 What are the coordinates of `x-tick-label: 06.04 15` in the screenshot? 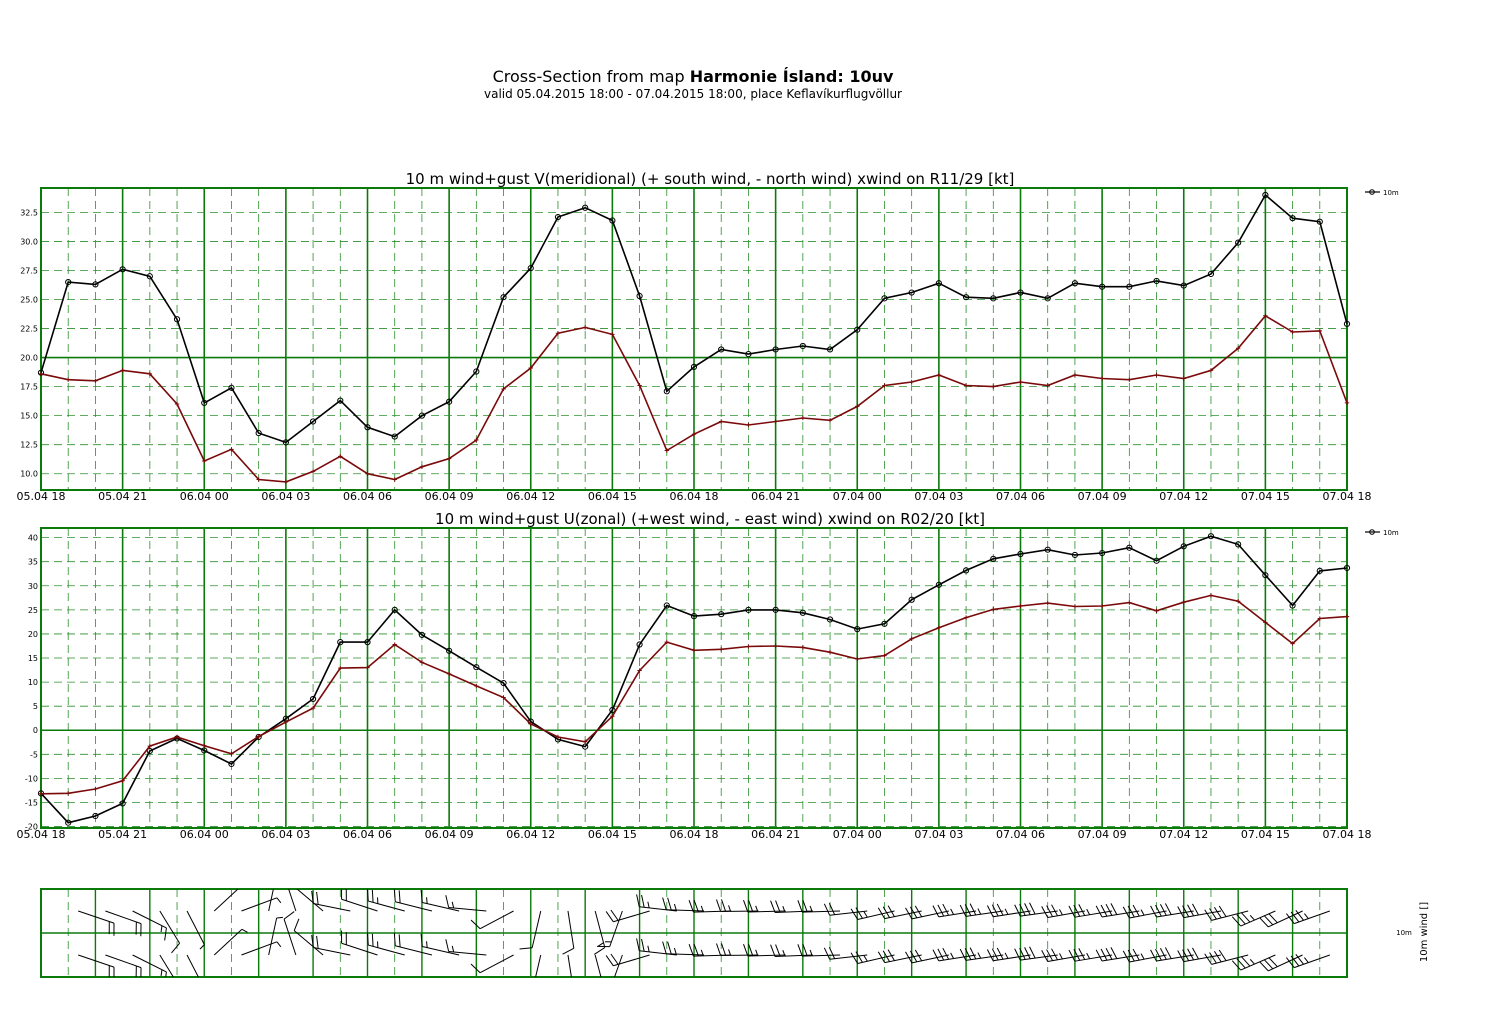 It's located at (612, 496).